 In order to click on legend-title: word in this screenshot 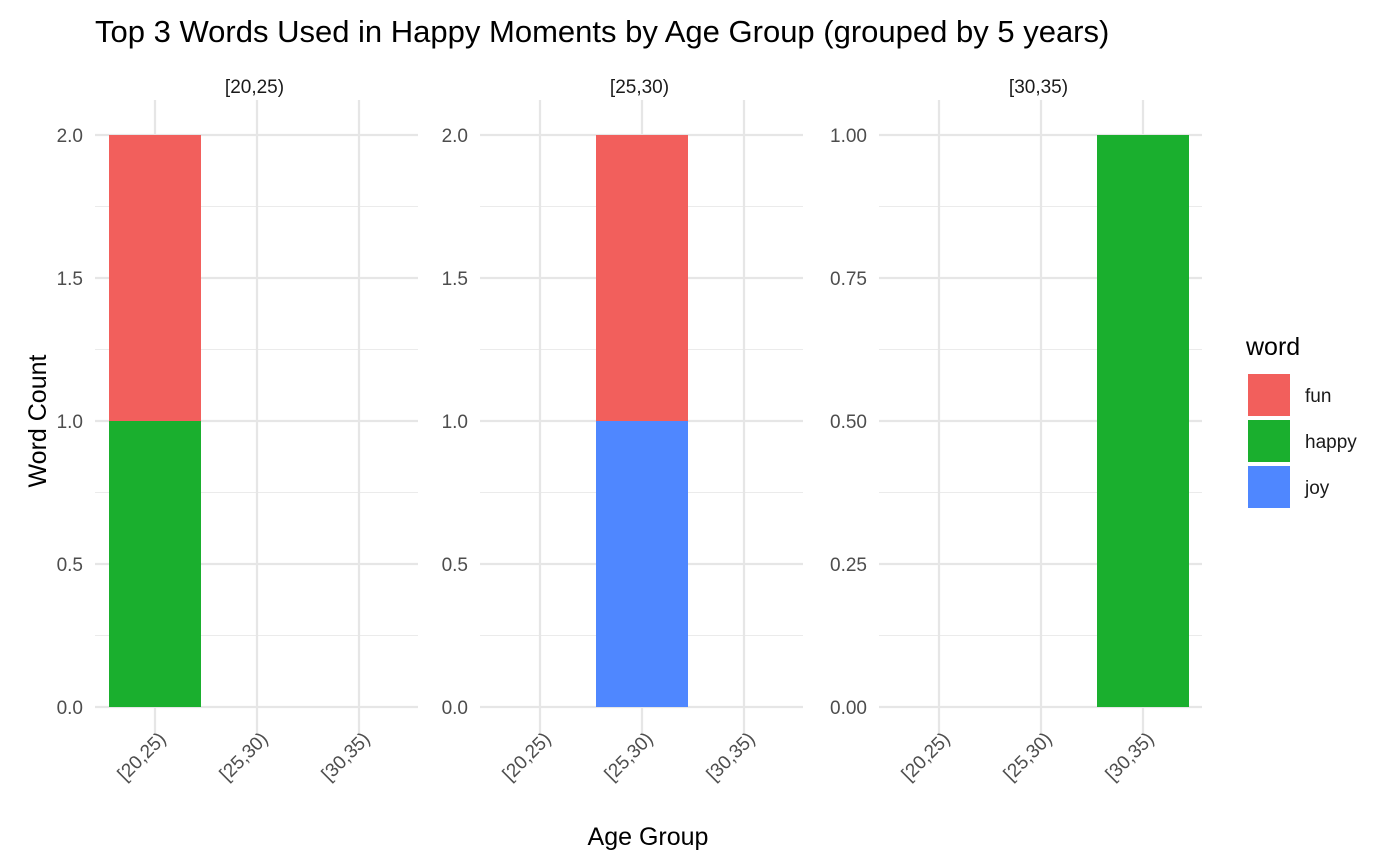, I will do `click(1272, 347)`.